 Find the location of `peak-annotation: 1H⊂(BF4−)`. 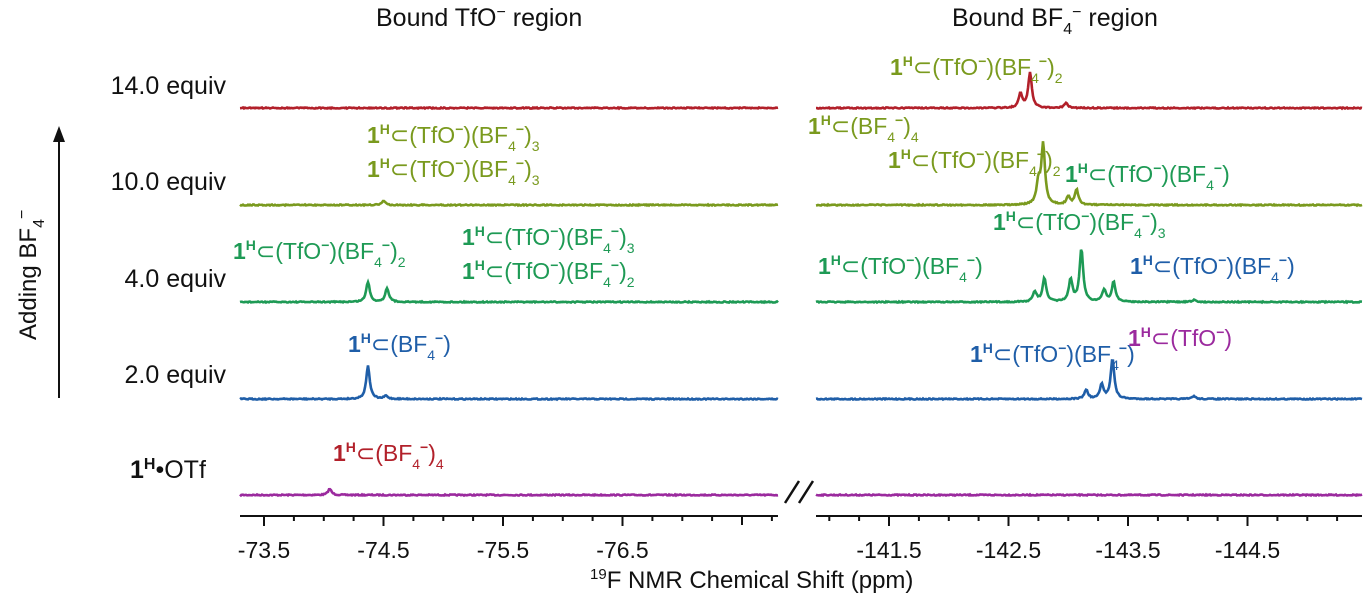

peak-annotation: 1H⊂(BF4−) is located at coordinates (399, 346).